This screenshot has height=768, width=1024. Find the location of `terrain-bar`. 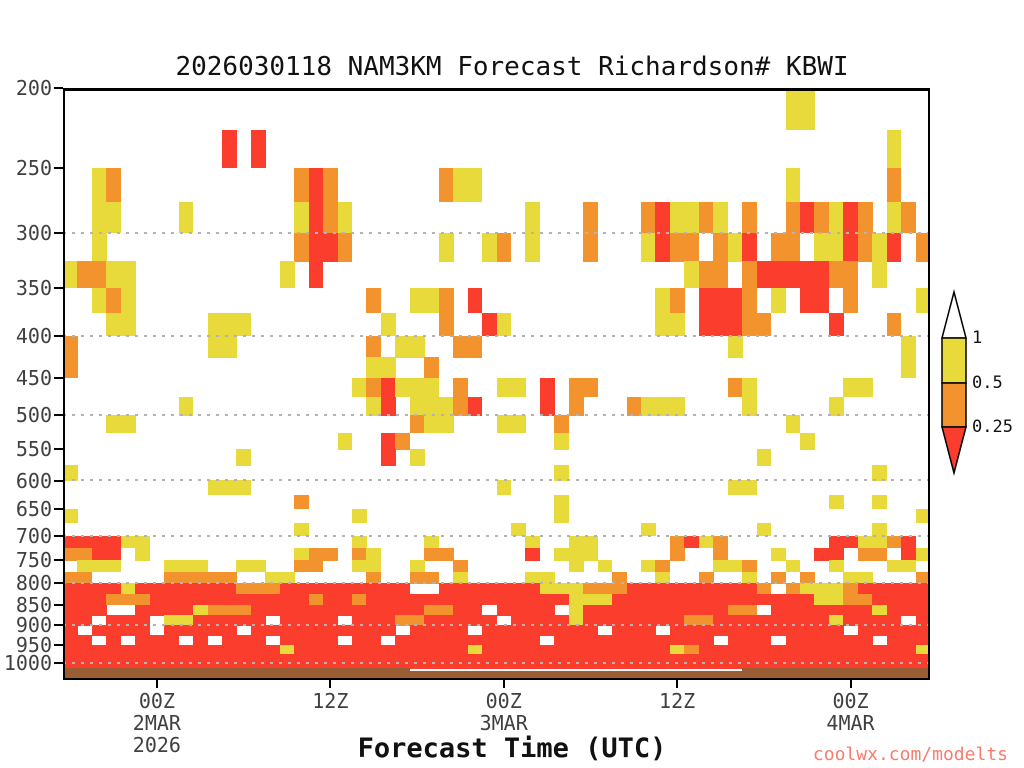

terrain-bar is located at coordinates (236, 673).